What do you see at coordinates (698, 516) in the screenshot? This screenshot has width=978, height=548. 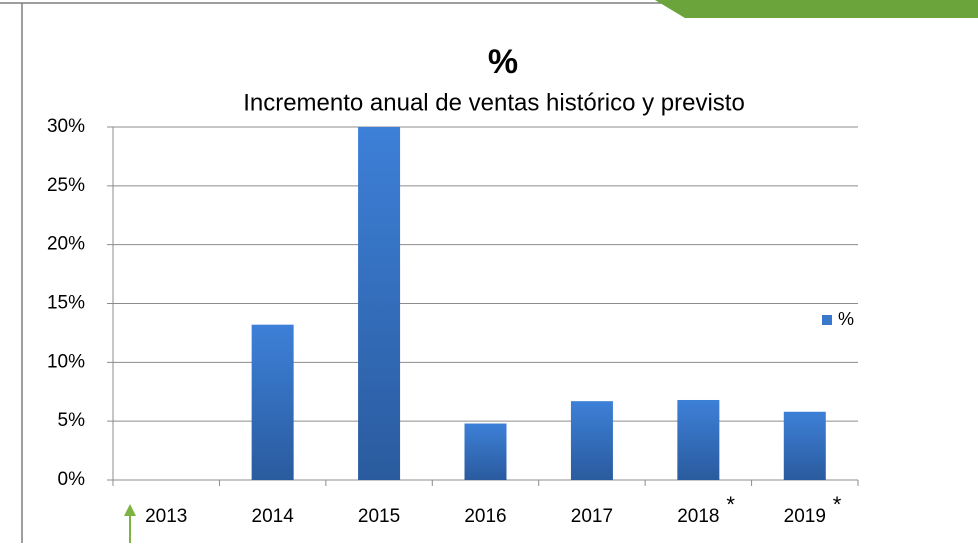 I see `x-tick-label: 2018` at bounding box center [698, 516].